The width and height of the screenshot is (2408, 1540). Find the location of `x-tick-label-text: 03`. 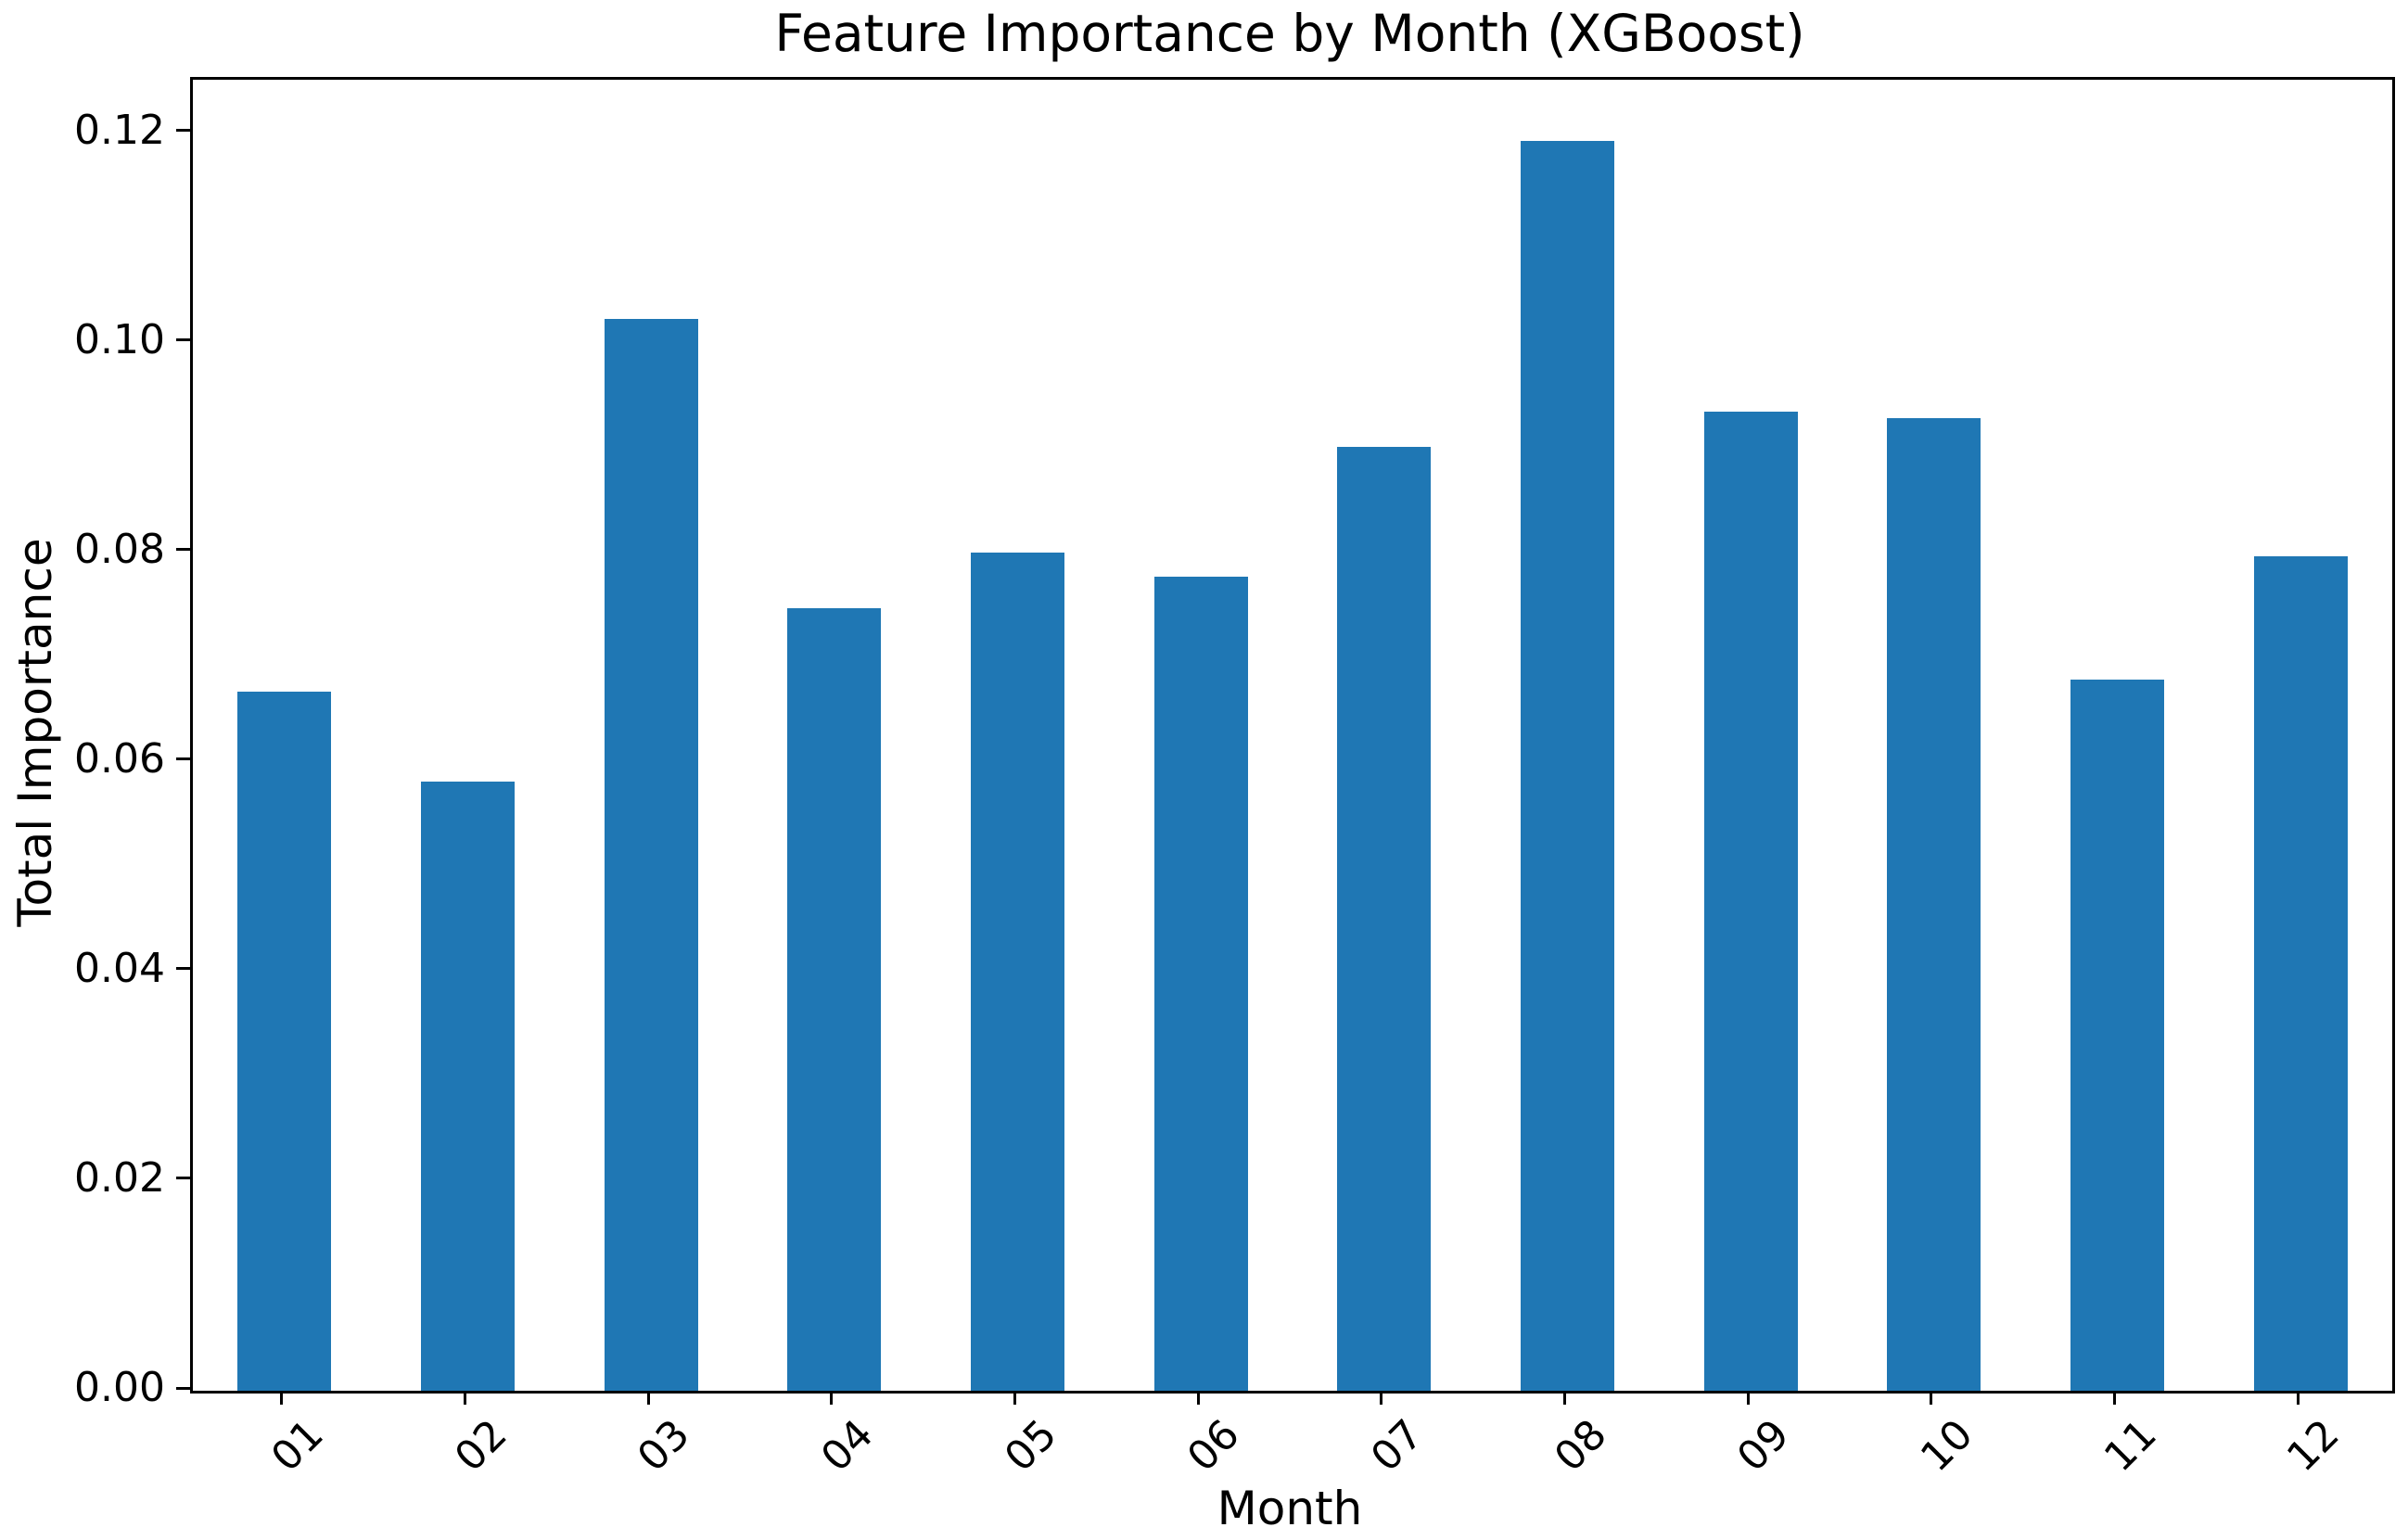

x-tick-label-text: 03 is located at coordinates (664, 1446).